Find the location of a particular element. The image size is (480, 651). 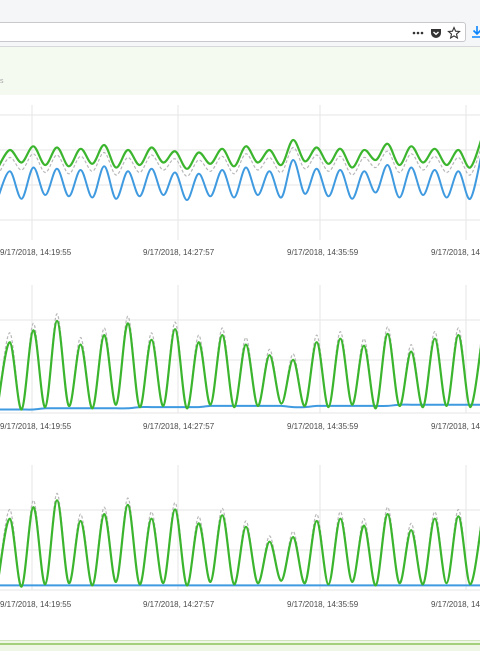

browser-toolbar is located at coordinates (240, 23).